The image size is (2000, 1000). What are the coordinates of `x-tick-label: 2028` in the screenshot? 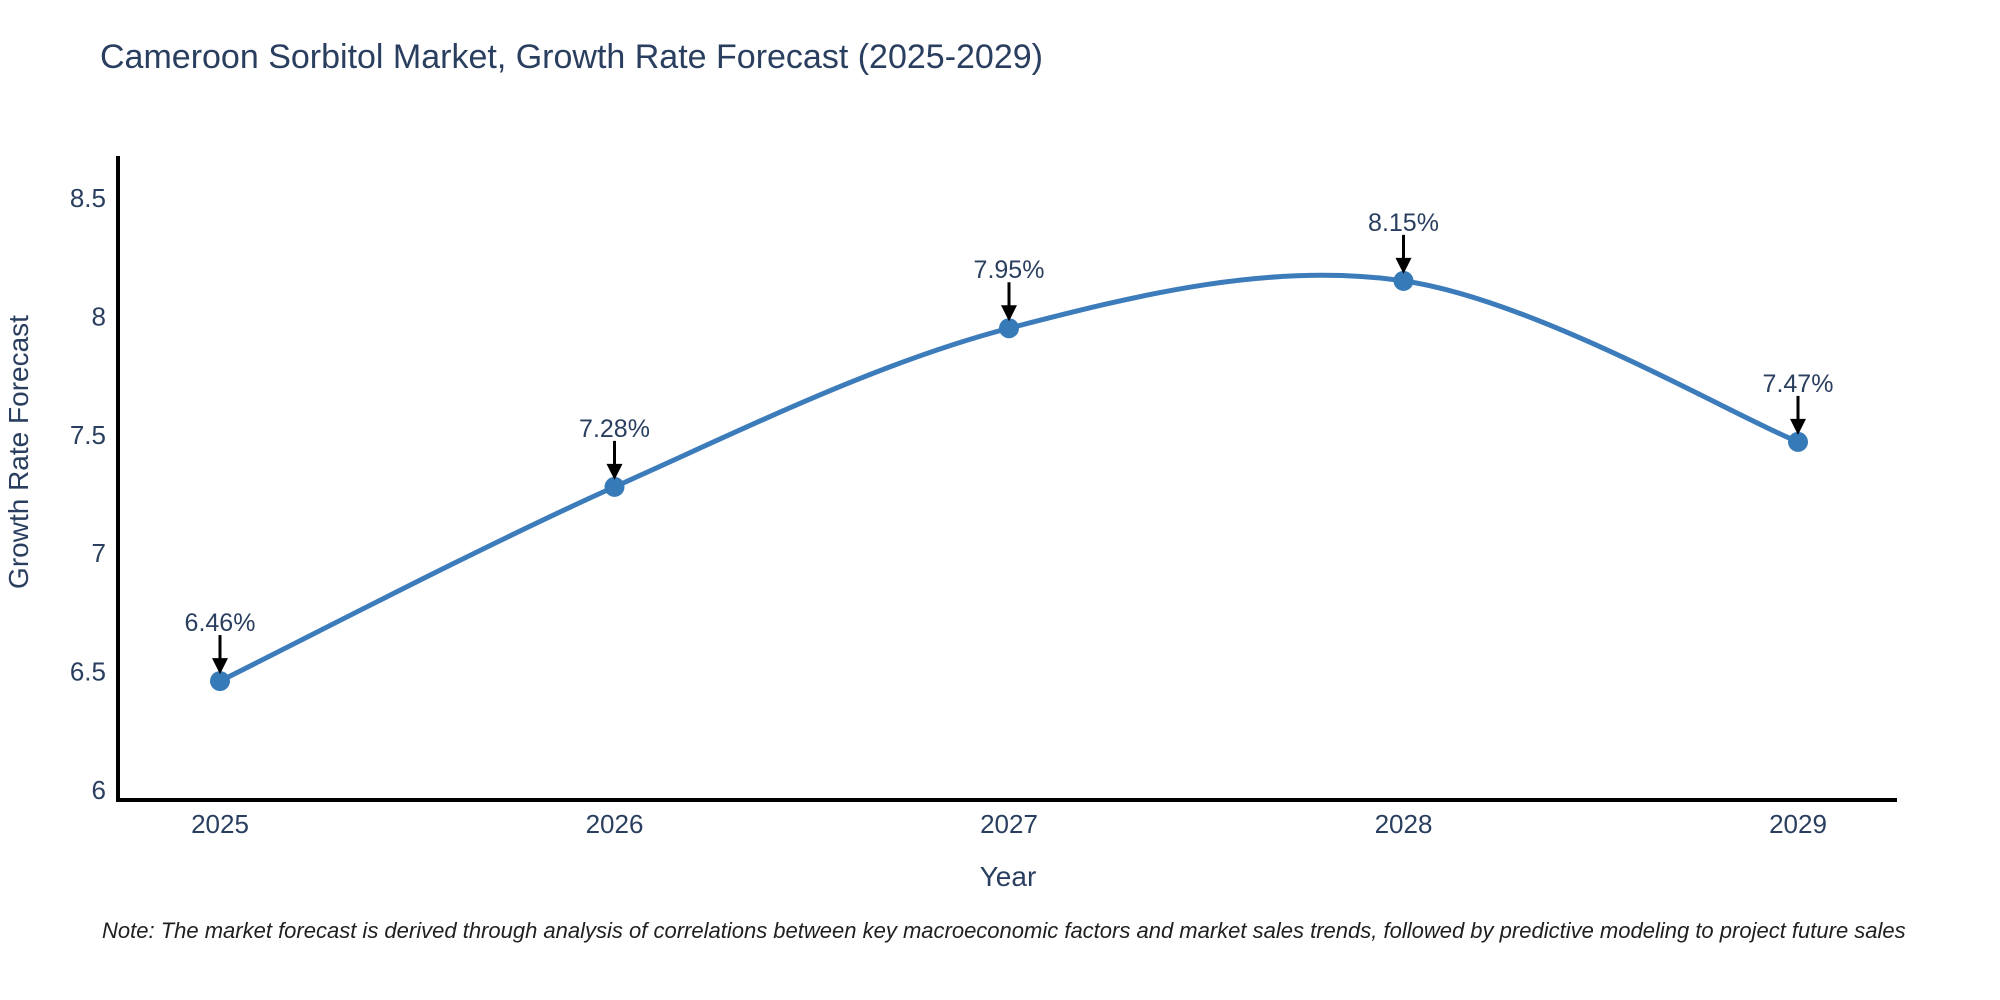 It's located at (1404, 824).